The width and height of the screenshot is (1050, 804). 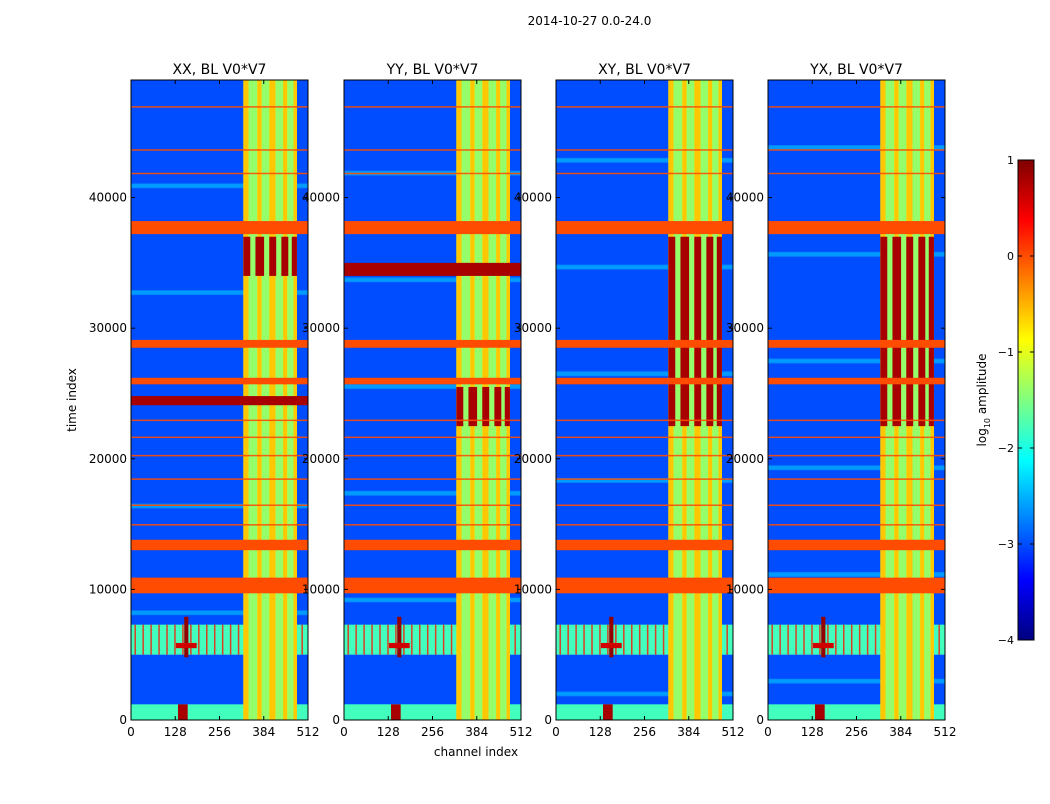 I want to click on panel-title: XY, BL V0*V7, so click(x=644, y=70).